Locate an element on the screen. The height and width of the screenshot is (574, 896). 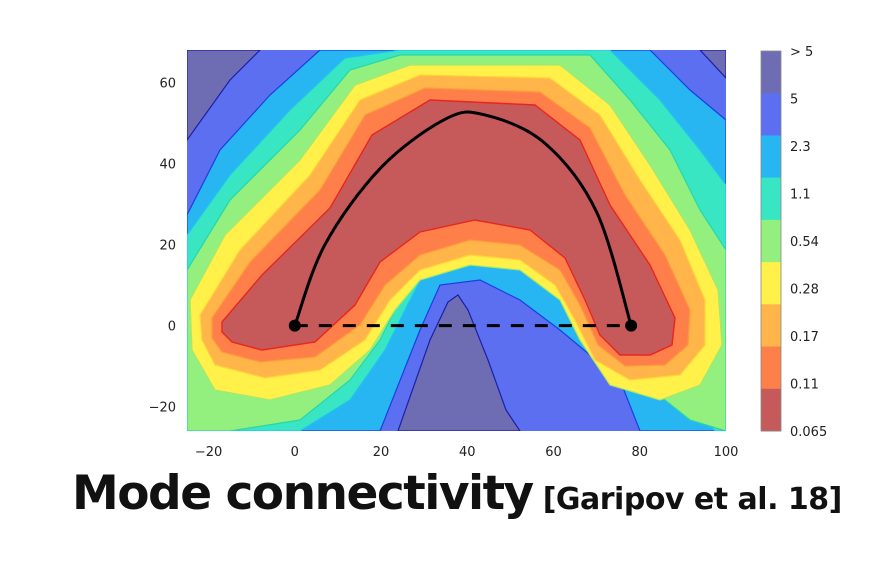
colorbar-label: 1.1 is located at coordinates (800, 195).